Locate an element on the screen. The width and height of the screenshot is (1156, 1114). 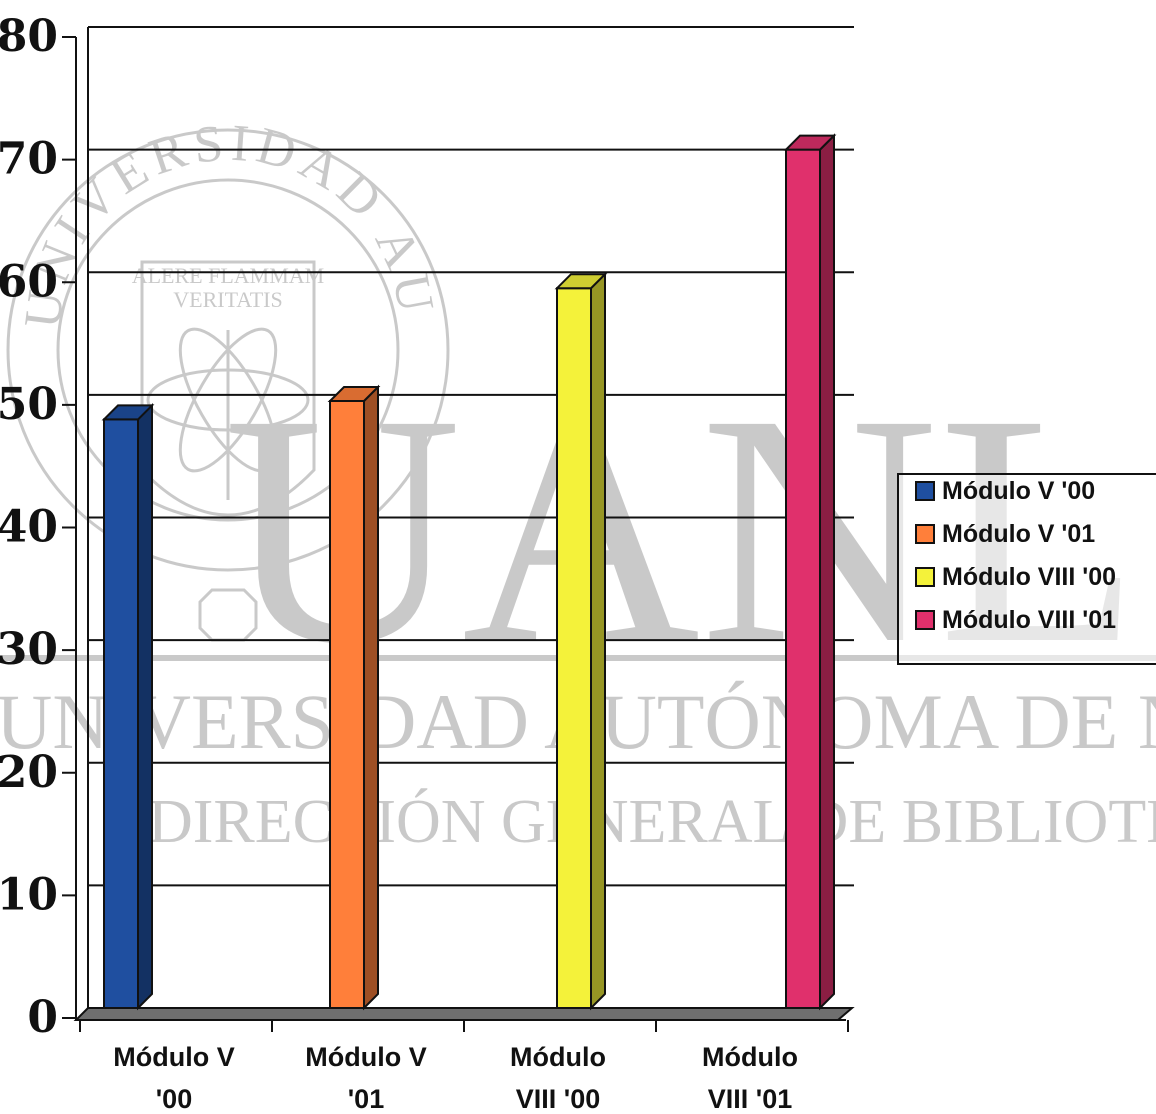
x-tick-label: Módulo VIII '01 is located at coordinates (750, 1078).